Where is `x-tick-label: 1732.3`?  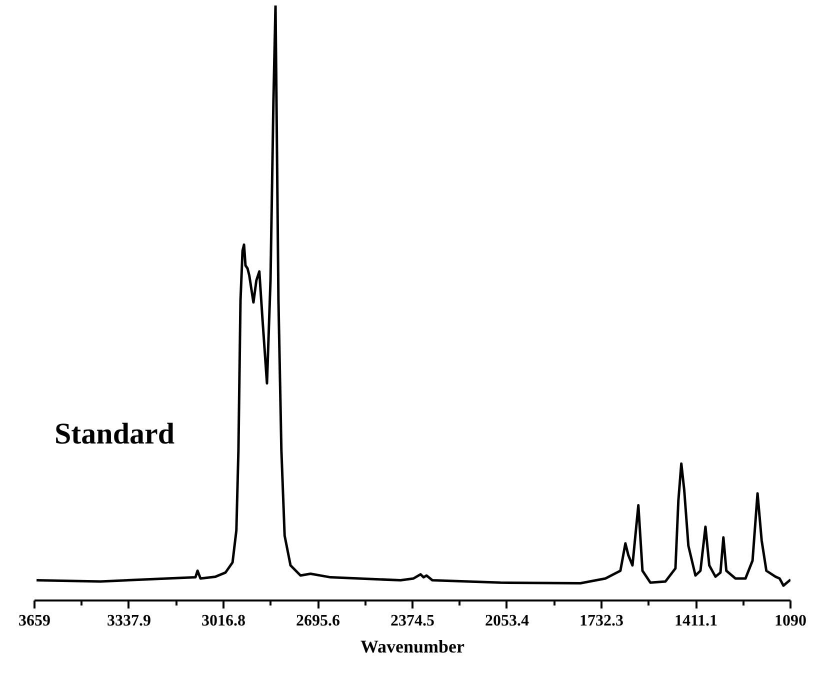 x-tick-label: 1732.3 is located at coordinates (601, 621).